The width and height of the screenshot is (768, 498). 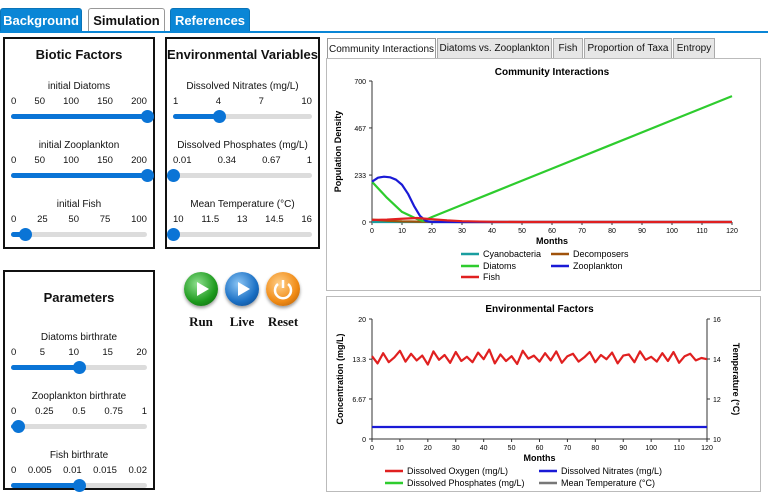 I want to click on x-tick-label: 20, so click(x=428, y=448).